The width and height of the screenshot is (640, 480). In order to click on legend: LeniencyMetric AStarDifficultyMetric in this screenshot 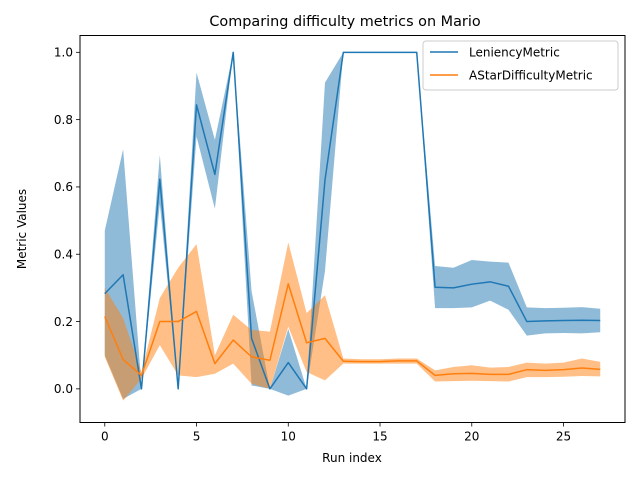, I will do `click(520, 65)`.